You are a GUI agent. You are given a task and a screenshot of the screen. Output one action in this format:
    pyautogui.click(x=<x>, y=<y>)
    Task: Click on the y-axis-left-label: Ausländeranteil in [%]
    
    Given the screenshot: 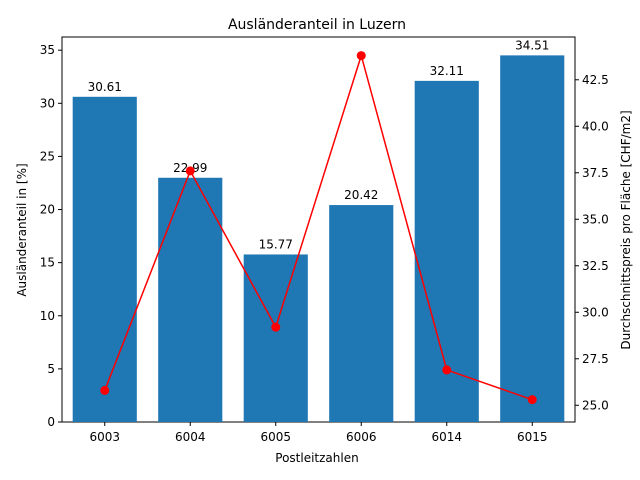 What is the action you would take?
    pyautogui.click(x=22, y=229)
    